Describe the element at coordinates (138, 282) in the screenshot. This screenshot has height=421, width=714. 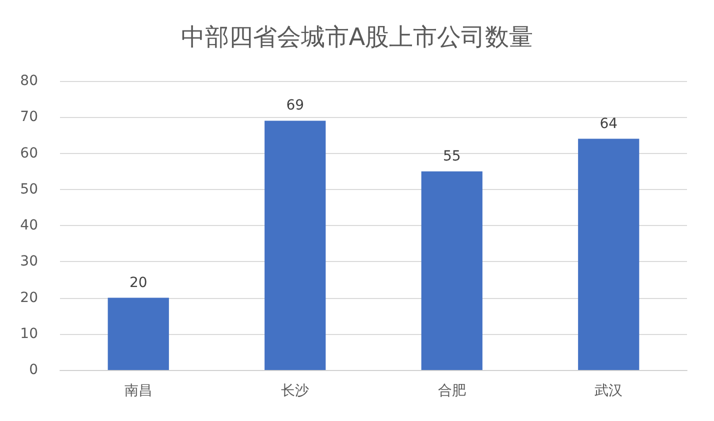
I see `data-label: 20` at that location.